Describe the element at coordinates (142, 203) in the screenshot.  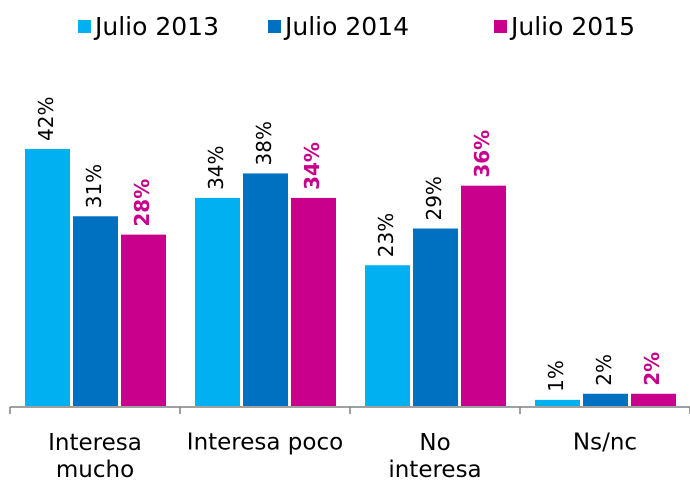
I see `data-label: 28%` at that location.